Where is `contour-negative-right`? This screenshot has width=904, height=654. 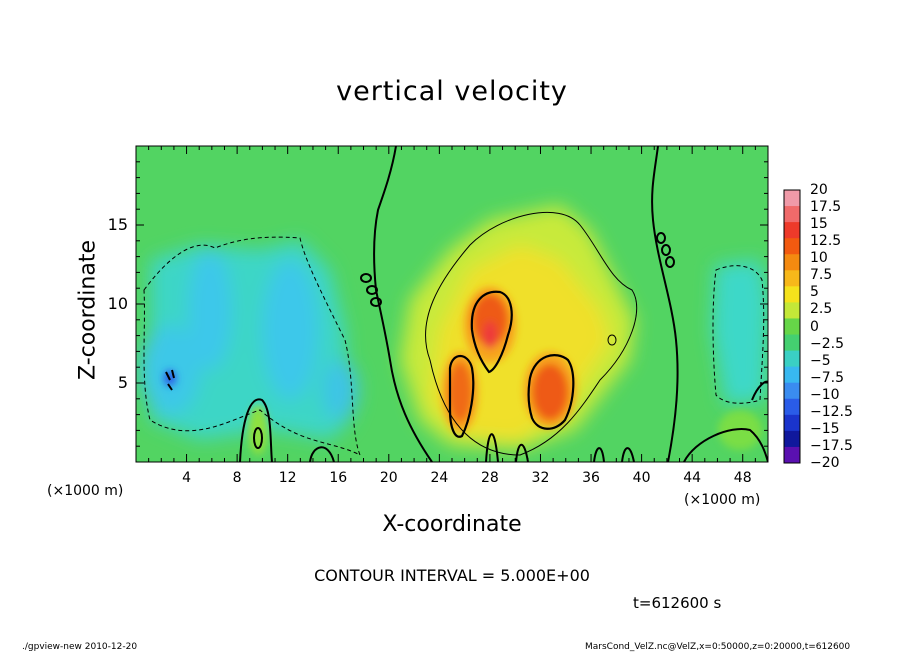 contour-negative-right is located at coordinates (738, 334).